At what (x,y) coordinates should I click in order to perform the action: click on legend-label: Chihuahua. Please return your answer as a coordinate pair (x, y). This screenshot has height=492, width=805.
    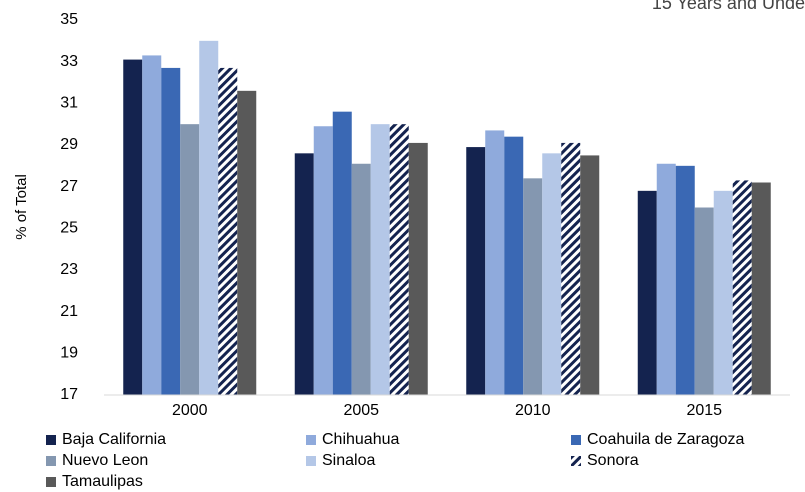
    Looking at the image, I should click on (361, 439).